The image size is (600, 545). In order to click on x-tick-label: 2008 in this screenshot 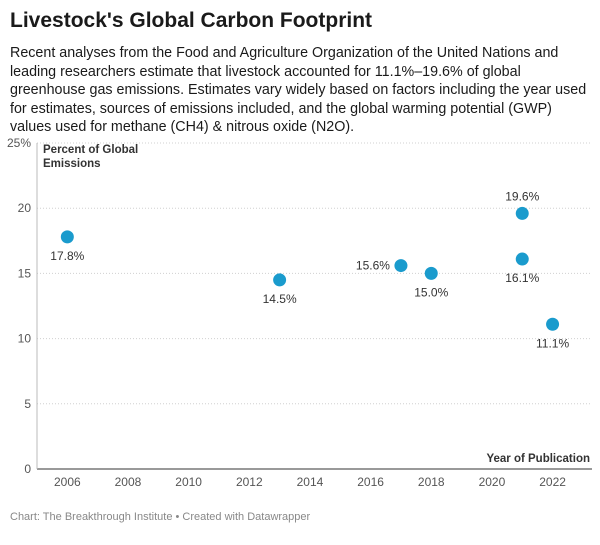, I will do `click(128, 482)`.